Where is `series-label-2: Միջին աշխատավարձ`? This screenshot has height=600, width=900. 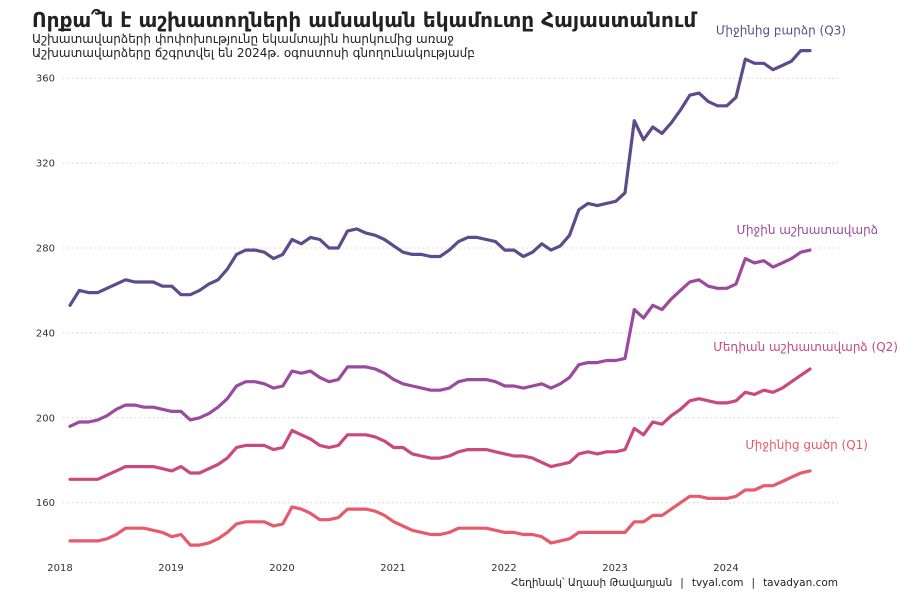
series-label-2: Միջին աշխատավարձ is located at coordinates (807, 230).